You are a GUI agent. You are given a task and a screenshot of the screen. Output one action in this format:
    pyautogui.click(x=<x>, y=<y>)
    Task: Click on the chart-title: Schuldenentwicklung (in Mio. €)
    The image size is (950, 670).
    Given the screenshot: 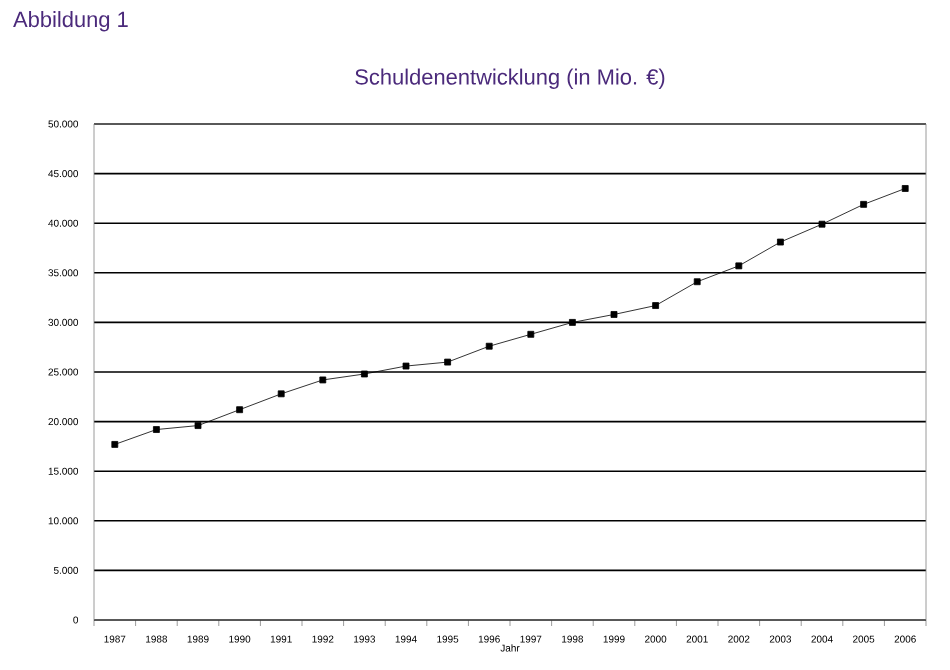 What is the action you would take?
    pyautogui.click(x=510, y=78)
    